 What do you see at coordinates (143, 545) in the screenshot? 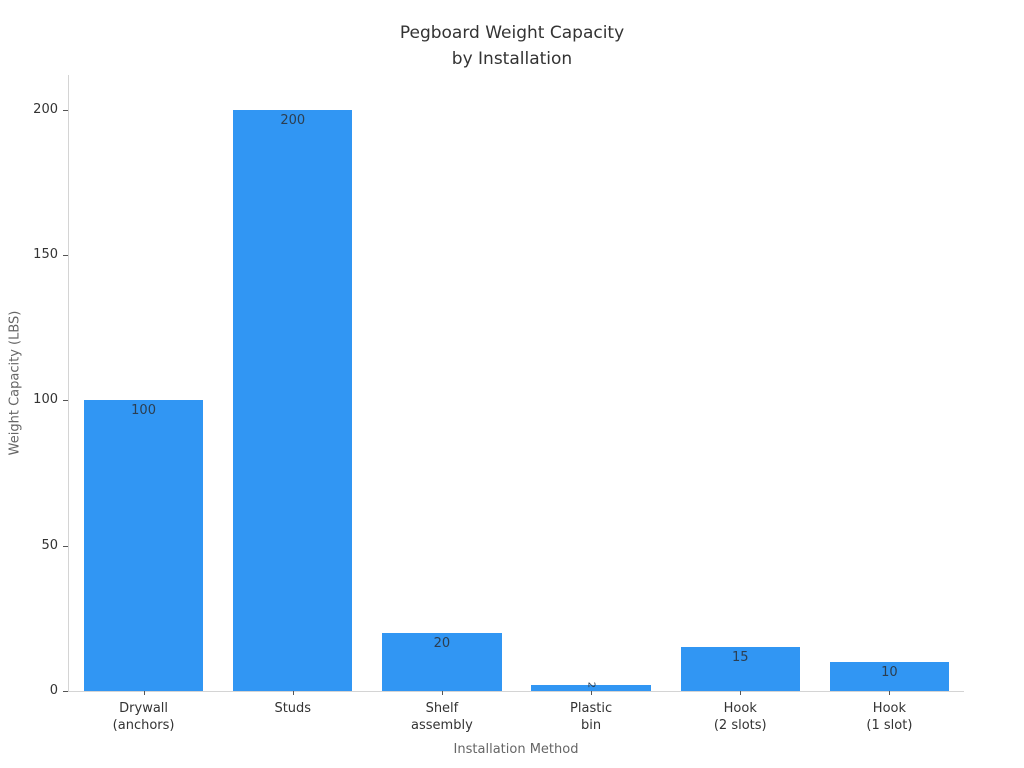
I see `bar: 100` at bounding box center [143, 545].